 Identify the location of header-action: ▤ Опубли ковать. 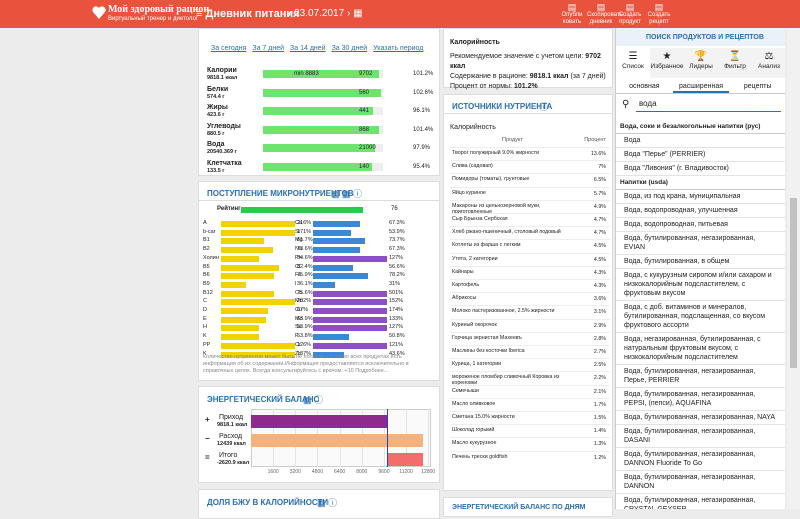
(572, 14).